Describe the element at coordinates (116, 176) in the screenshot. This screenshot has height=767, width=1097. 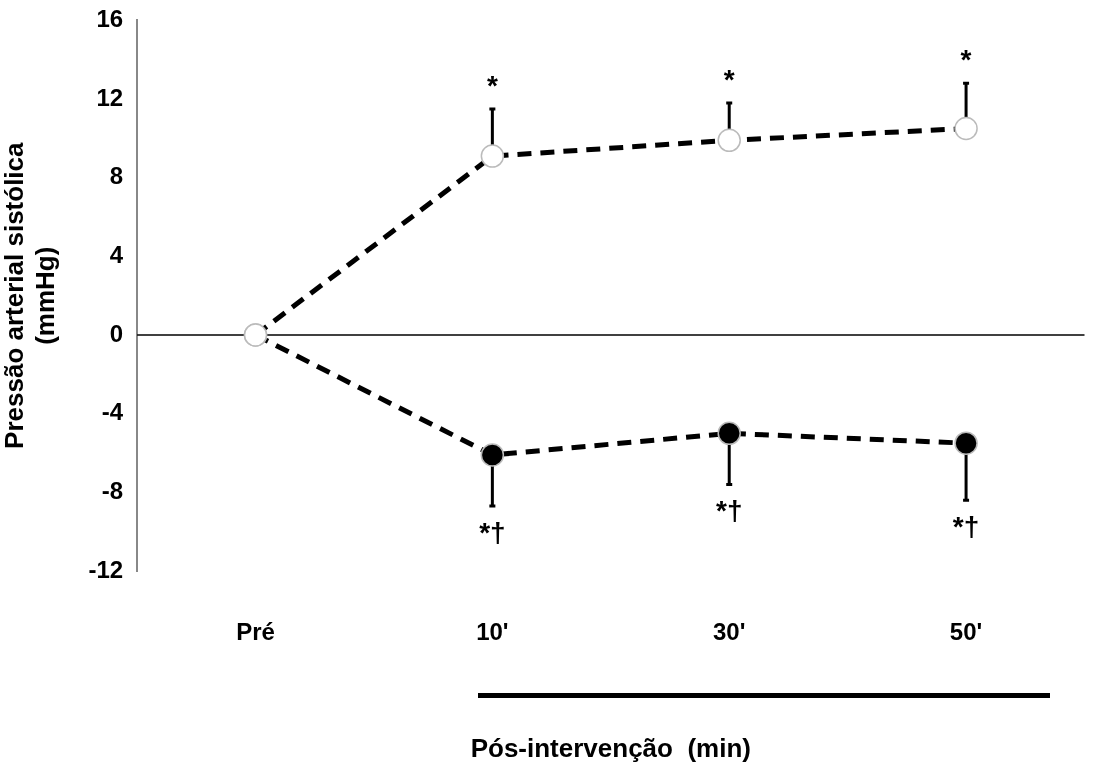
I see `y-tick-label: 8` at that location.